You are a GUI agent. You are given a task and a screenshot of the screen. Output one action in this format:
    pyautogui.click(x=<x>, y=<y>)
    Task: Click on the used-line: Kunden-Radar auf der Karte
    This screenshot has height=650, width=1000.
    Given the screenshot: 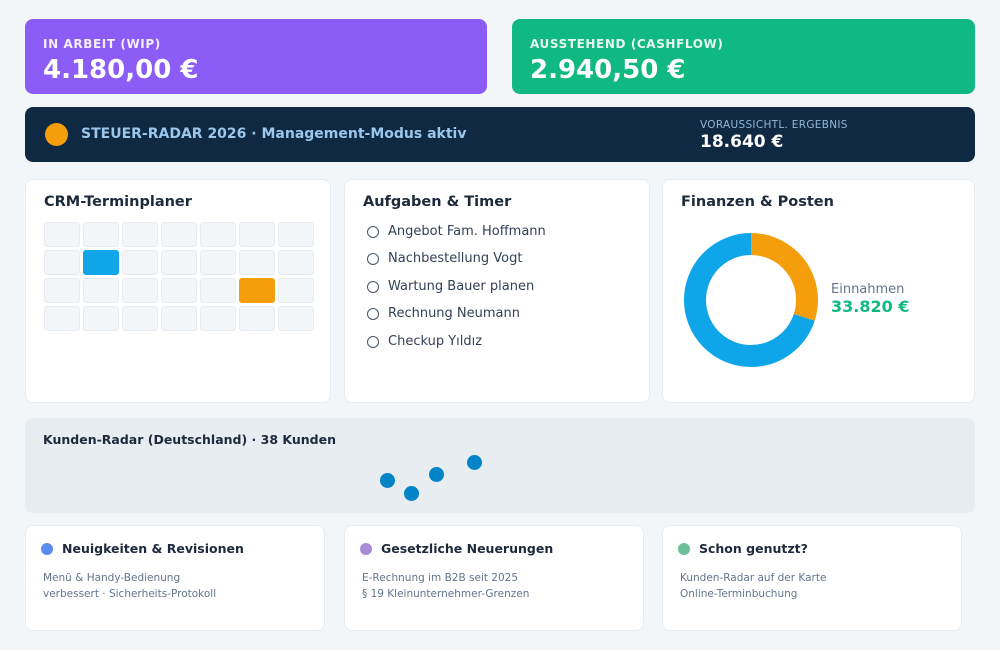 What is the action you would take?
    pyautogui.click(x=753, y=578)
    